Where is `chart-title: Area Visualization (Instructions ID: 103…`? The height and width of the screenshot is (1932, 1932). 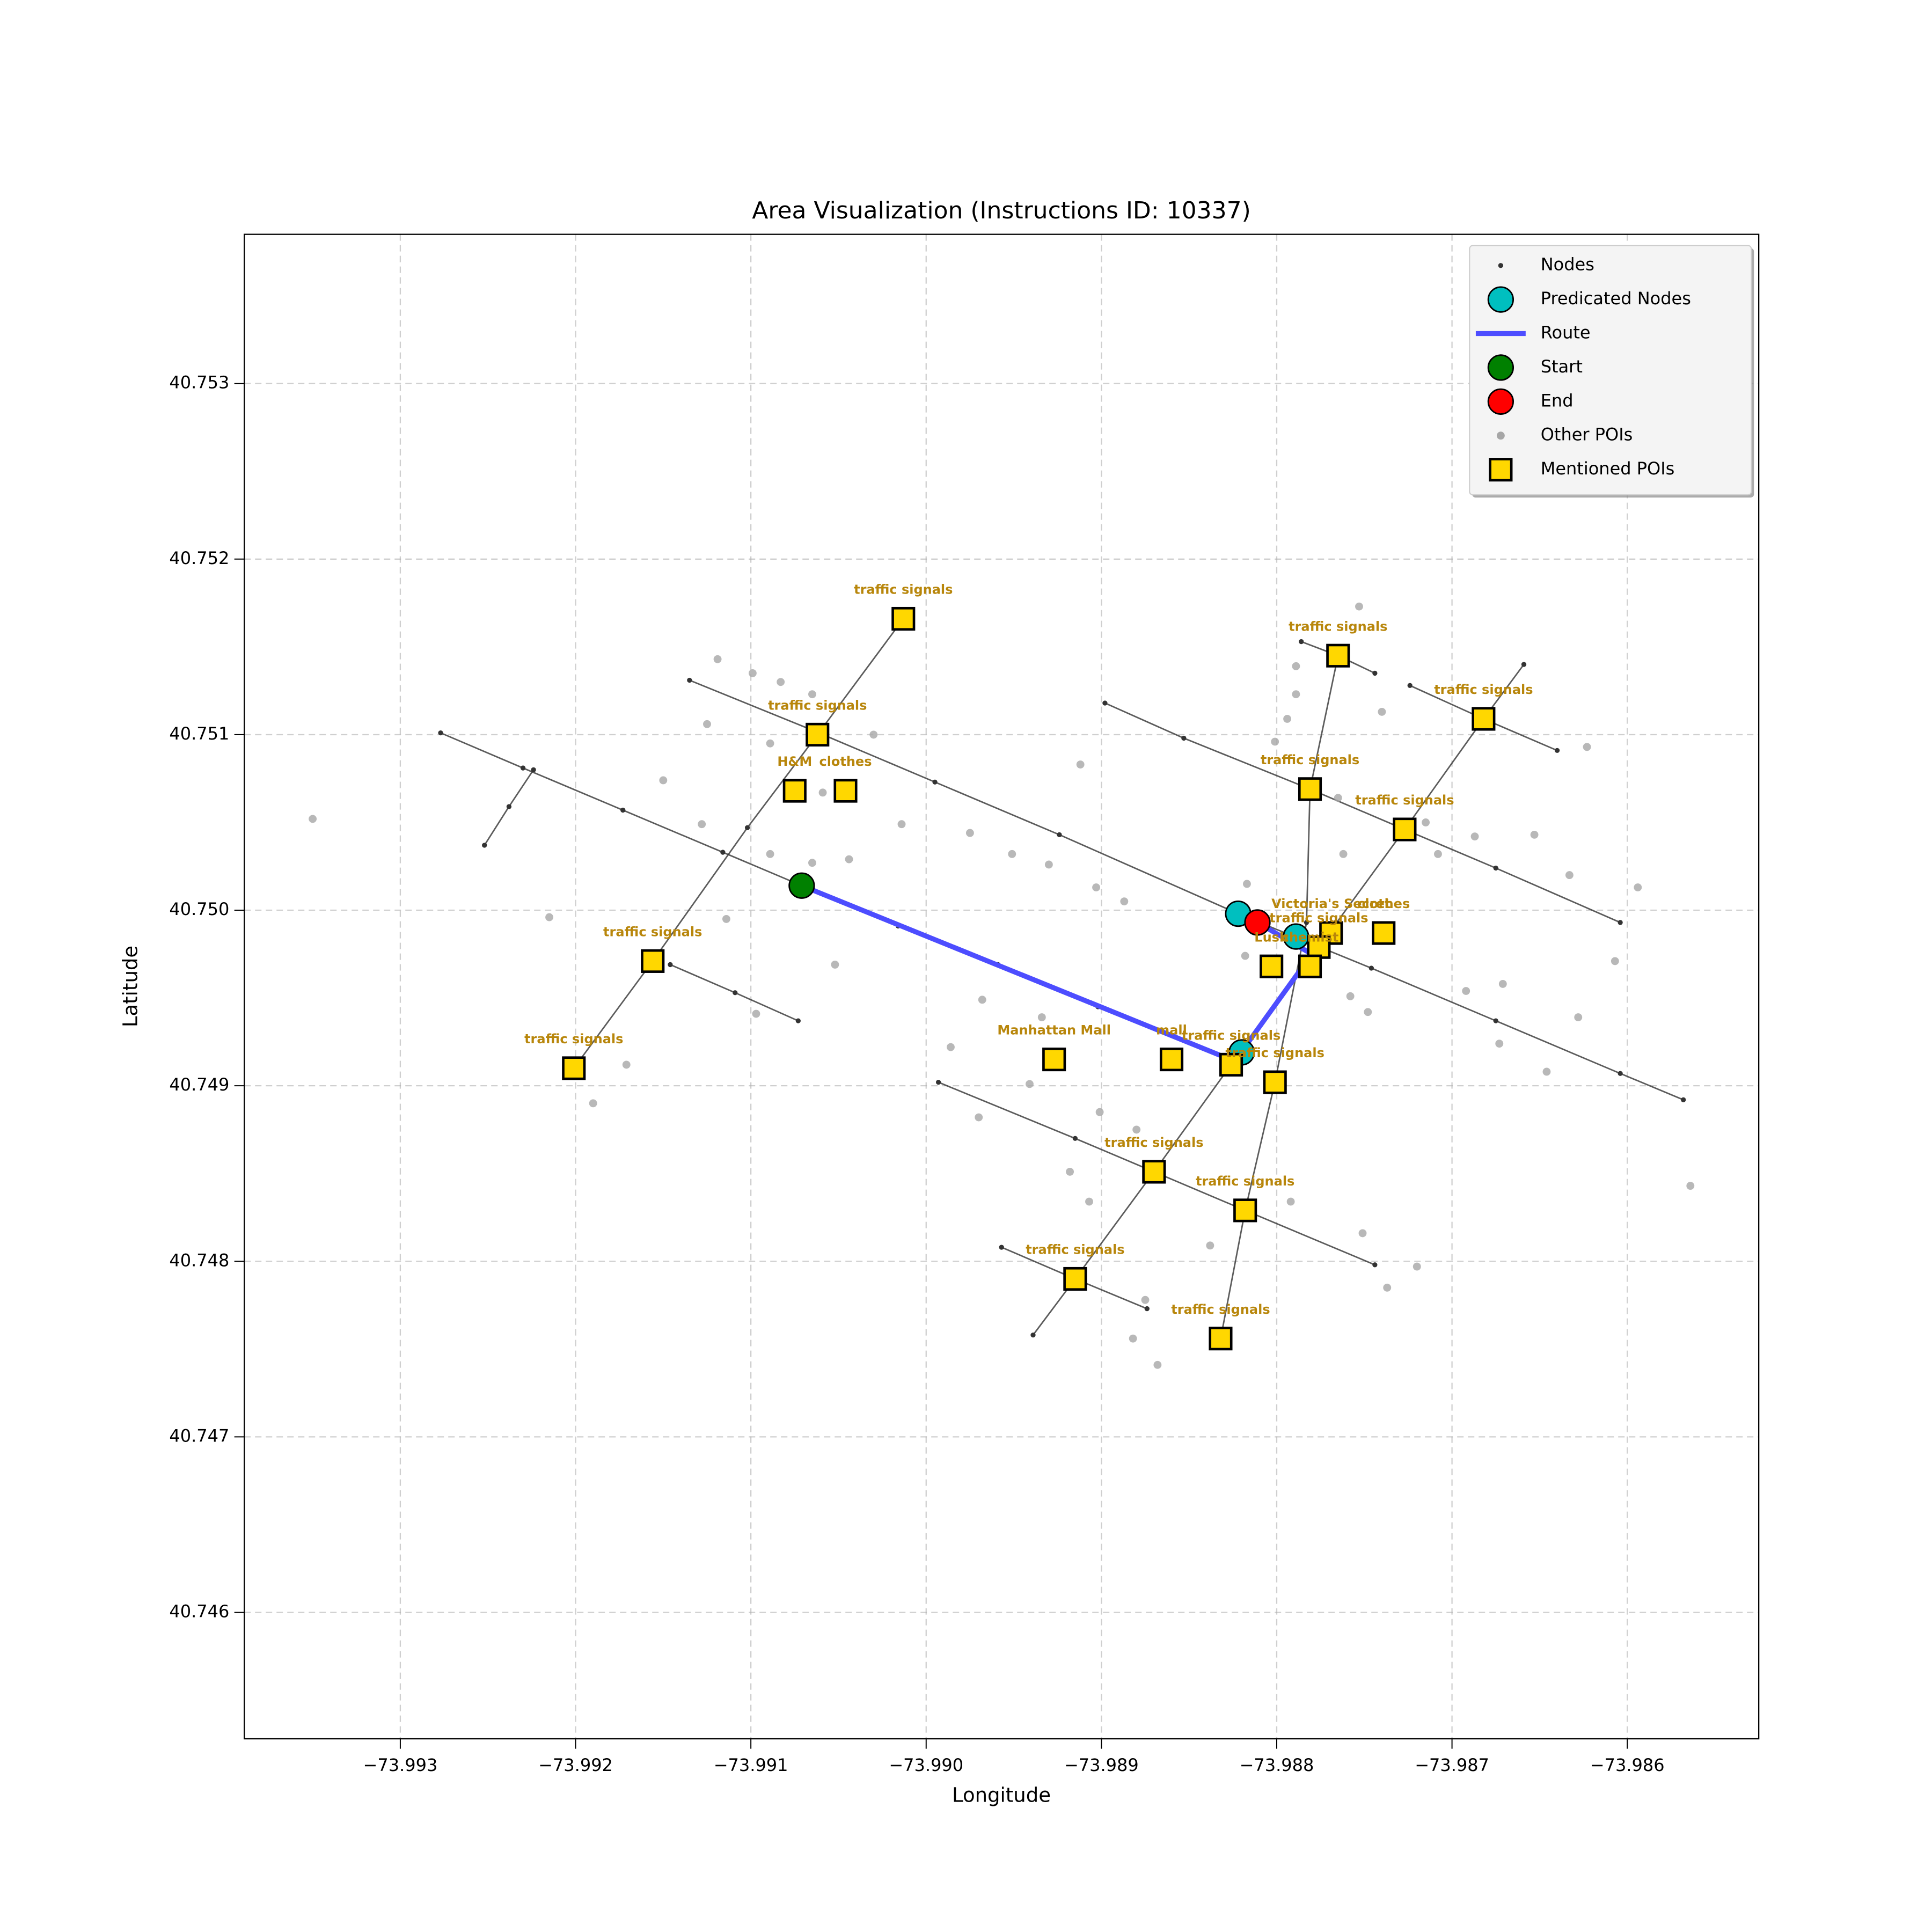 chart-title: Area Visualization (Instructions ID: 103… is located at coordinates (1001, 210).